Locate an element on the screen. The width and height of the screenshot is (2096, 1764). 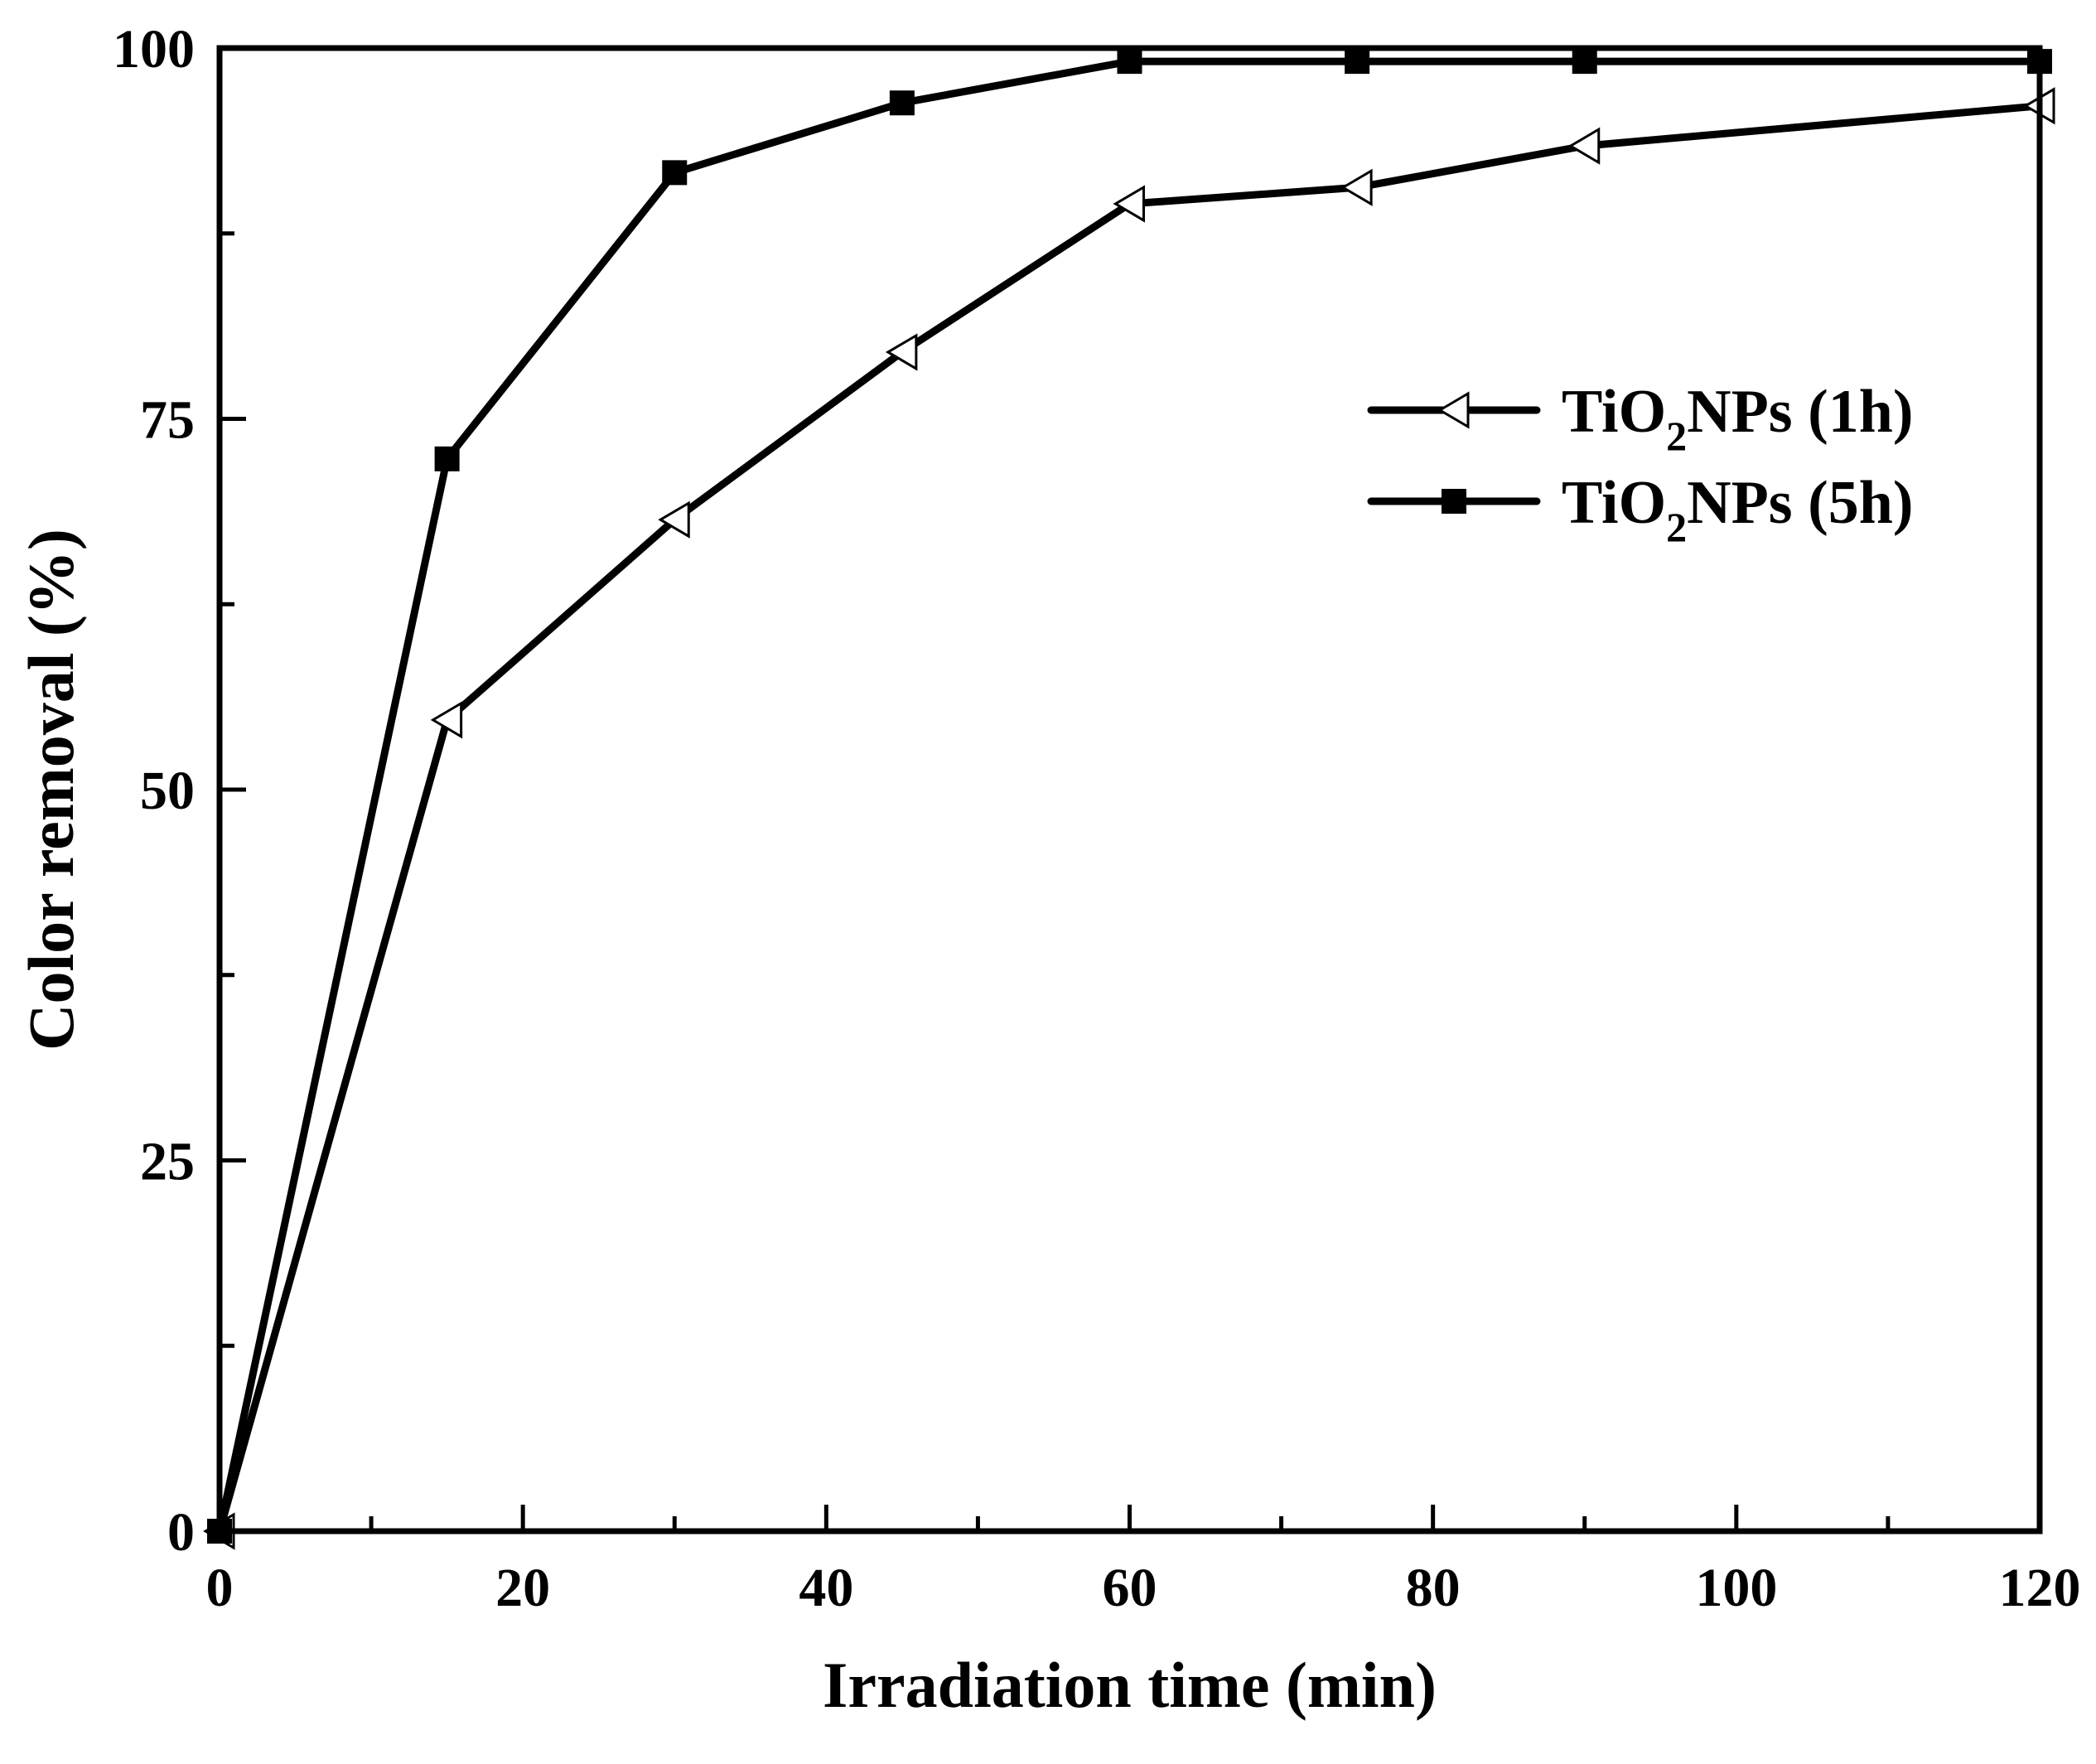
x-tick-label: 80 is located at coordinates (1433, 1588).